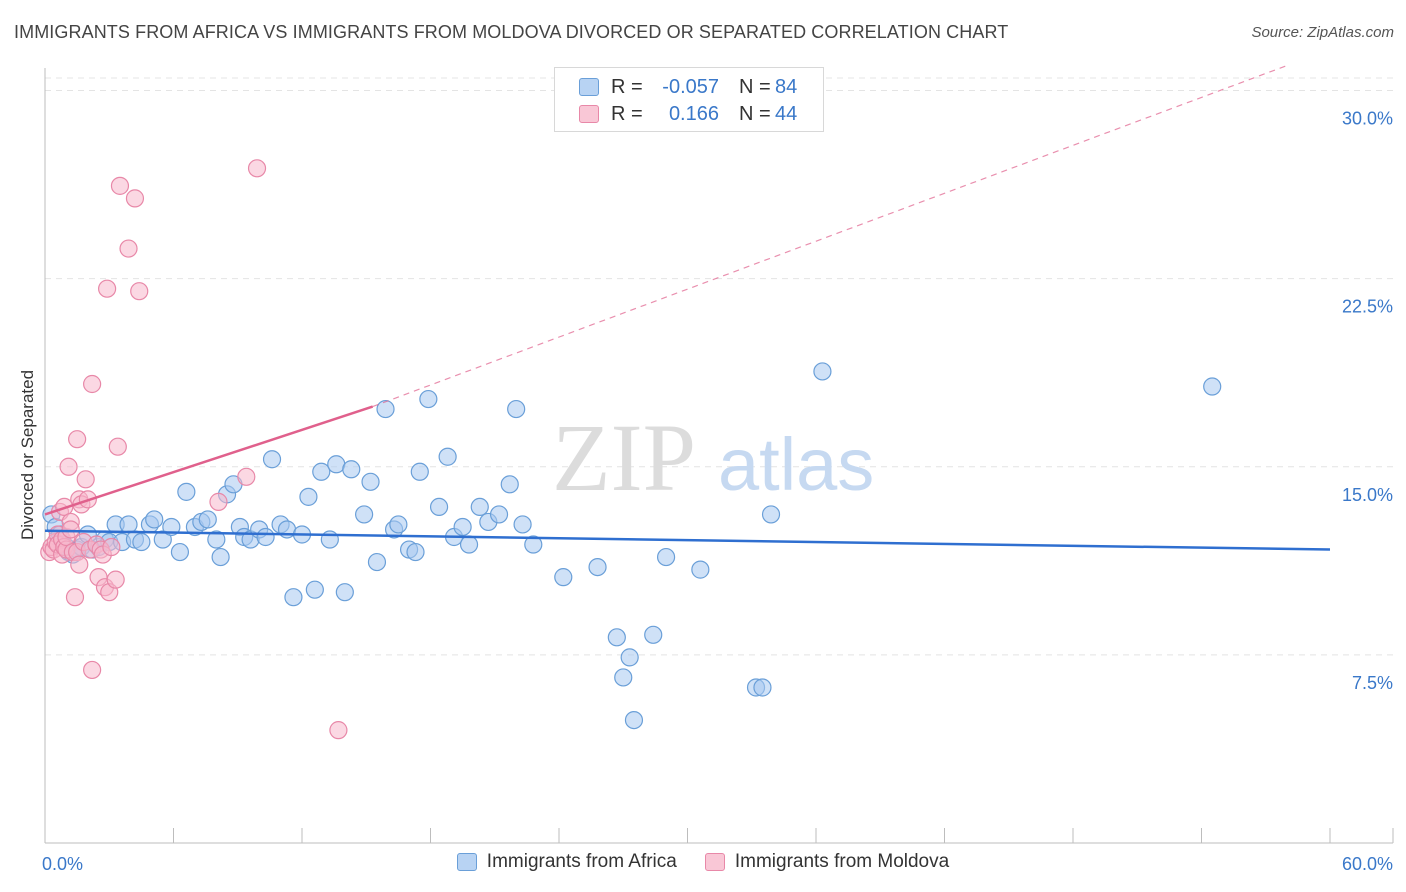 The height and width of the screenshot is (892, 1406). Describe the element at coordinates (27, 455) in the screenshot. I see `y-axis-label: Divorced or Separated` at that location.